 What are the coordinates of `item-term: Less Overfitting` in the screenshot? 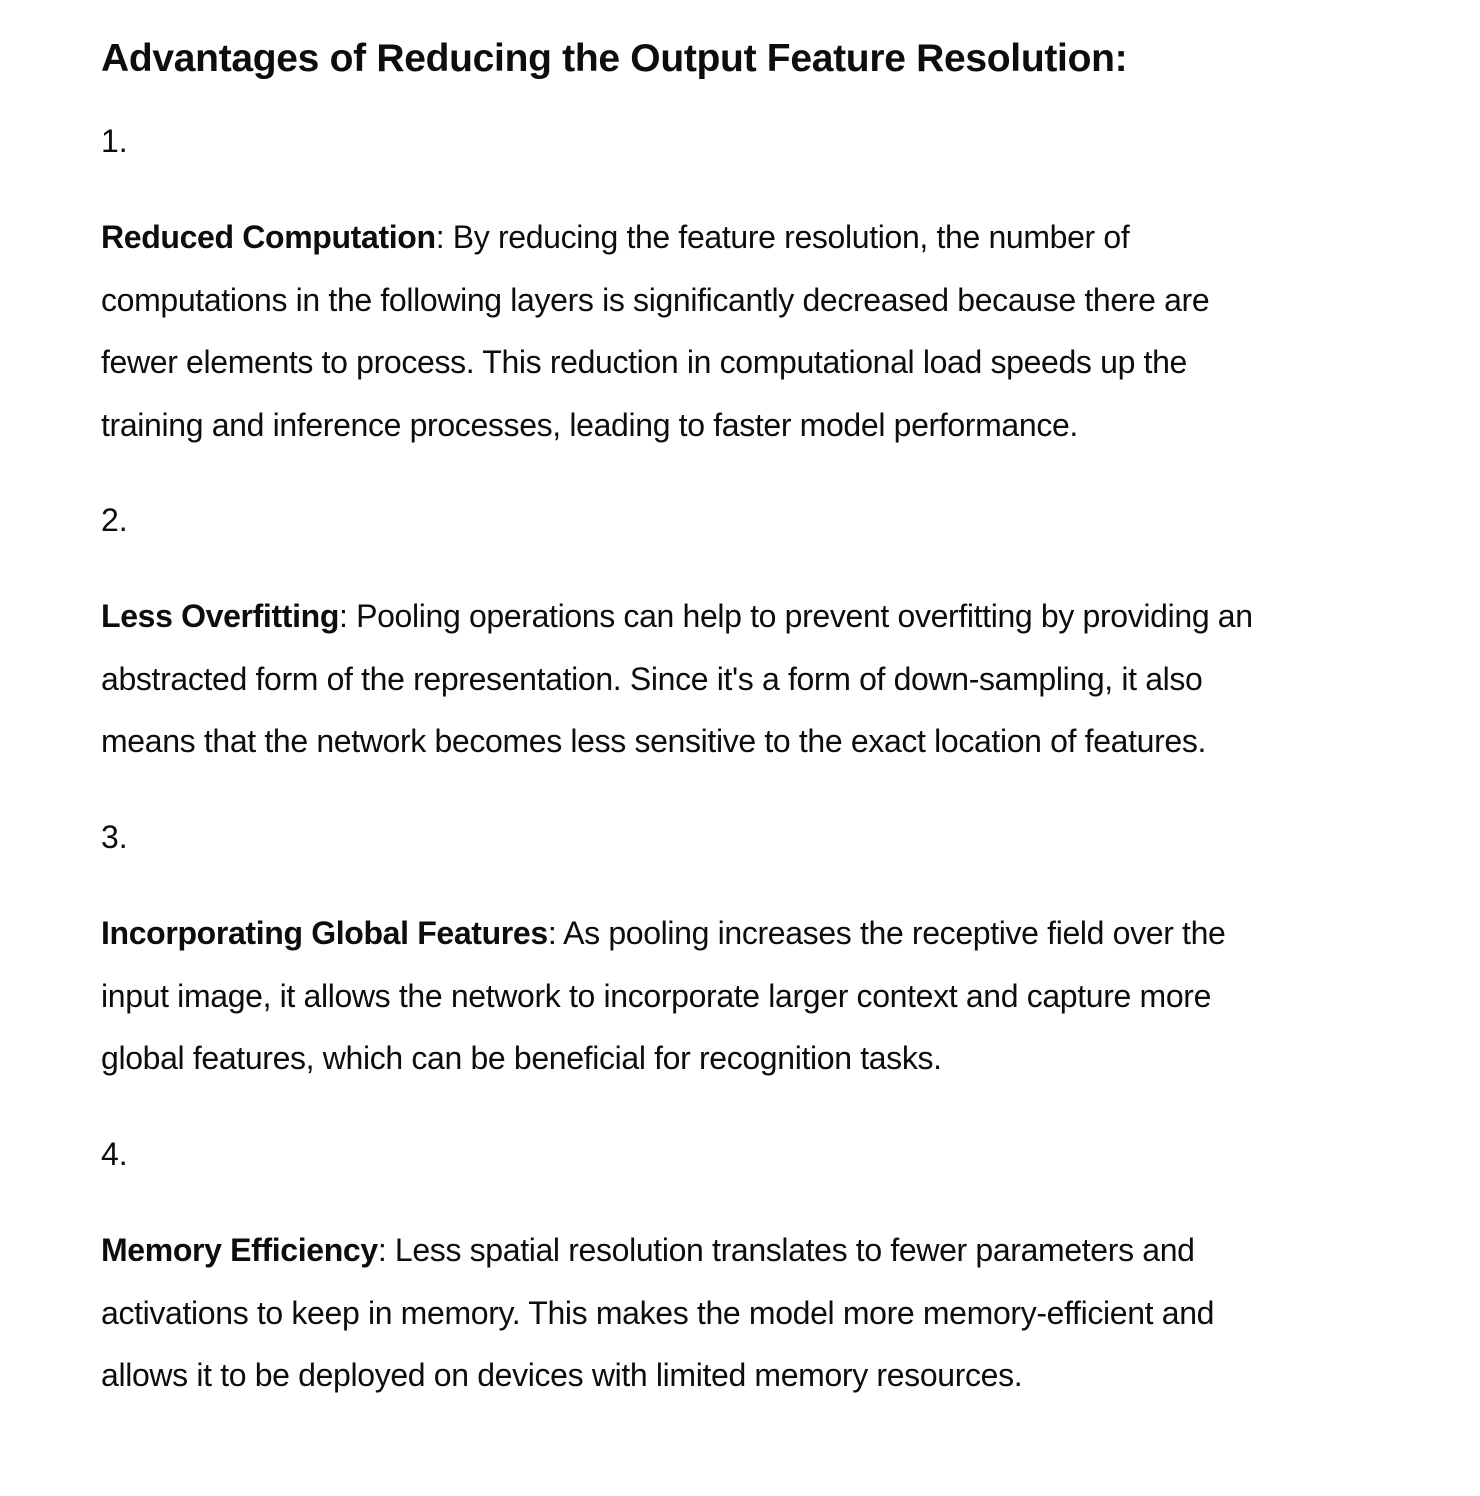 It's located at (220, 615).